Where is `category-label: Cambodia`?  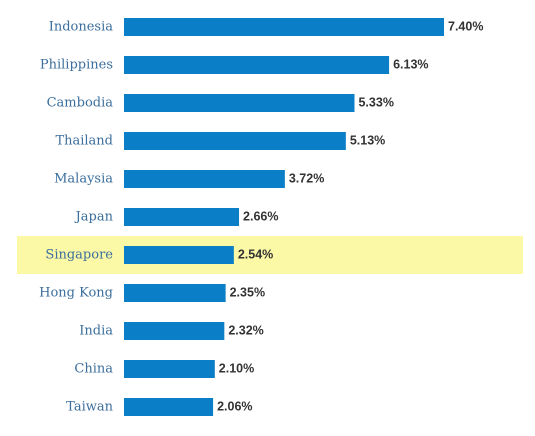 category-label: Cambodia is located at coordinates (80, 103).